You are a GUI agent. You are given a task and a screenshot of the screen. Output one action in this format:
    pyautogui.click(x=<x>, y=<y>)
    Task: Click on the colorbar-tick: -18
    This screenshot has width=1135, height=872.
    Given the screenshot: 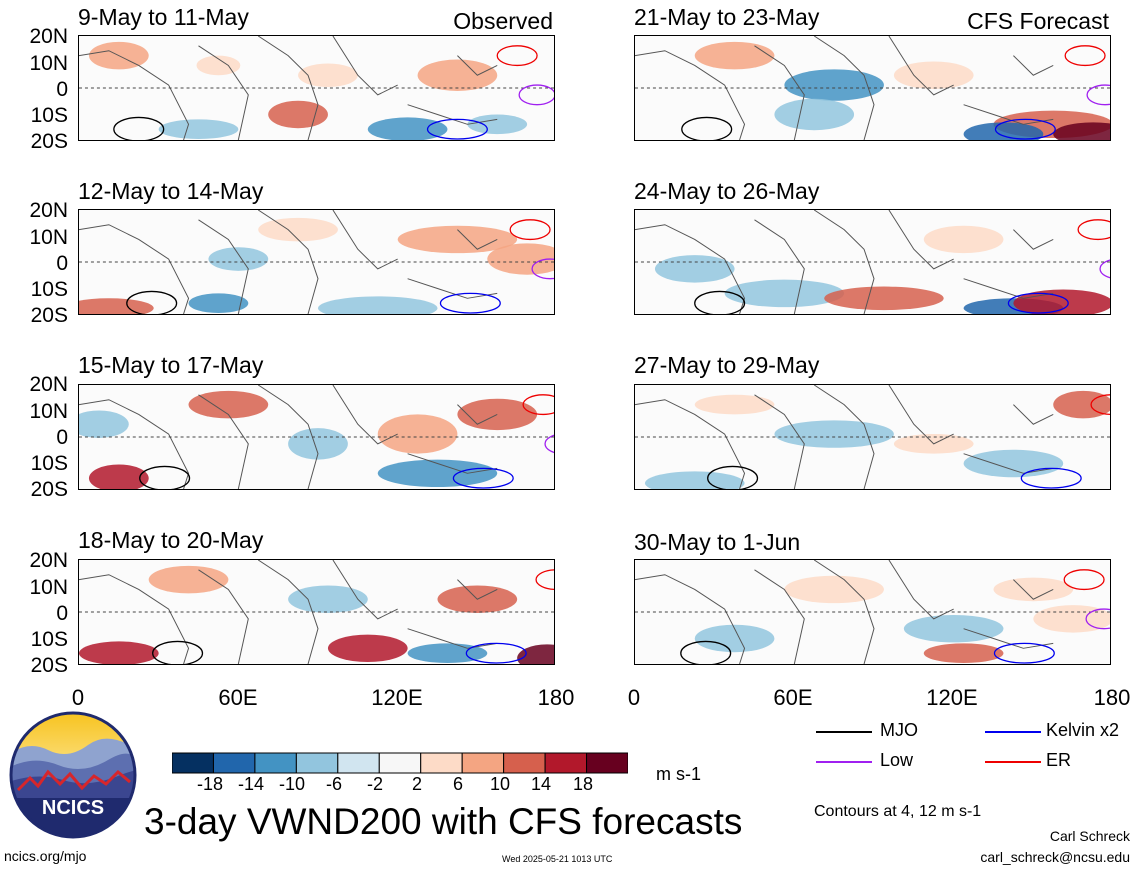 What is the action you would take?
    pyautogui.click(x=209, y=784)
    